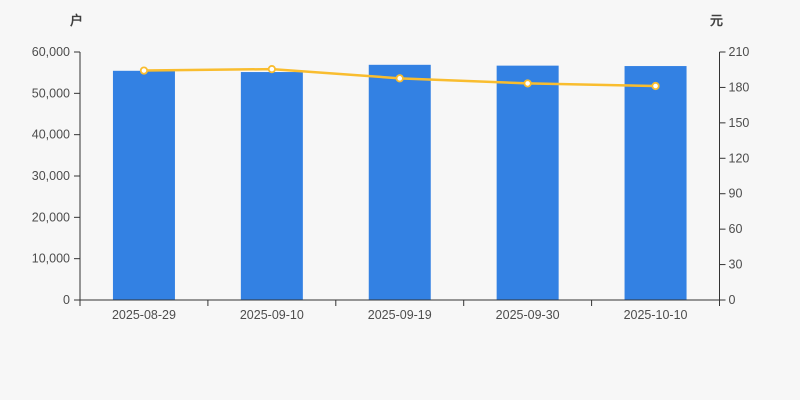 Image resolution: width=800 pixels, height=400 pixels. I want to click on x-axis-tick-label: 2025-10-10, so click(656, 315).